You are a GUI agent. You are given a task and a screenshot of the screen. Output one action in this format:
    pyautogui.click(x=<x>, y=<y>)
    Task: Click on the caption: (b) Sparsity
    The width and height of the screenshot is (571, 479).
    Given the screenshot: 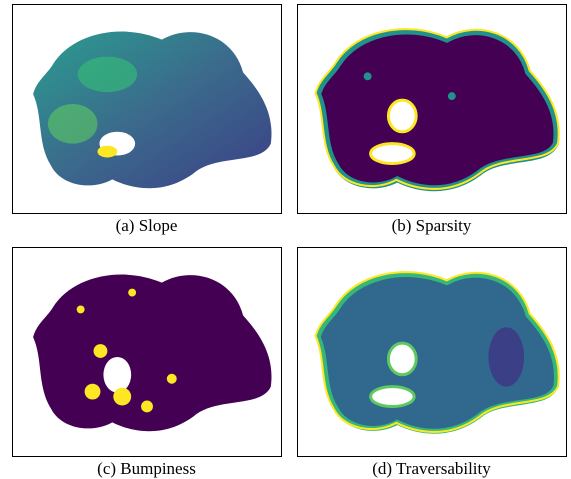 What is the action you would take?
    pyautogui.click(x=431, y=225)
    